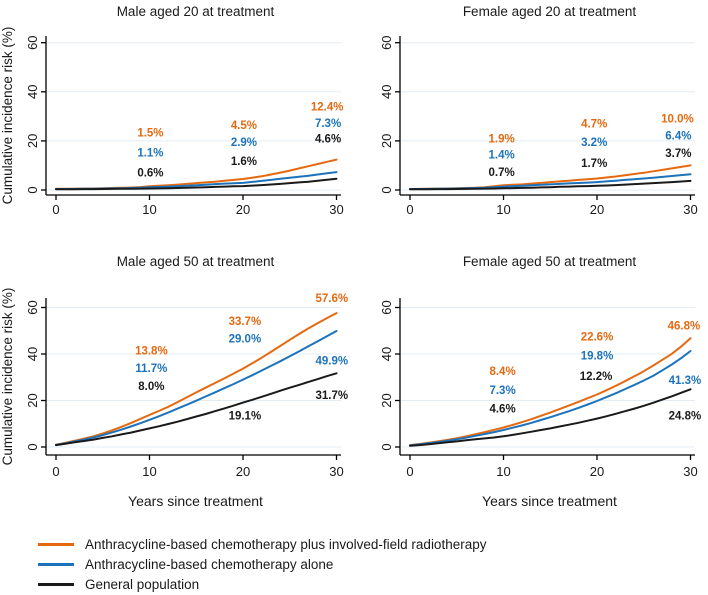 This screenshot has width=708, height=595. What do you see at coordinates (685, 416) in the screenshot?
I see `annotation-24-8: 24.8%` at bounding box center [685, 416].